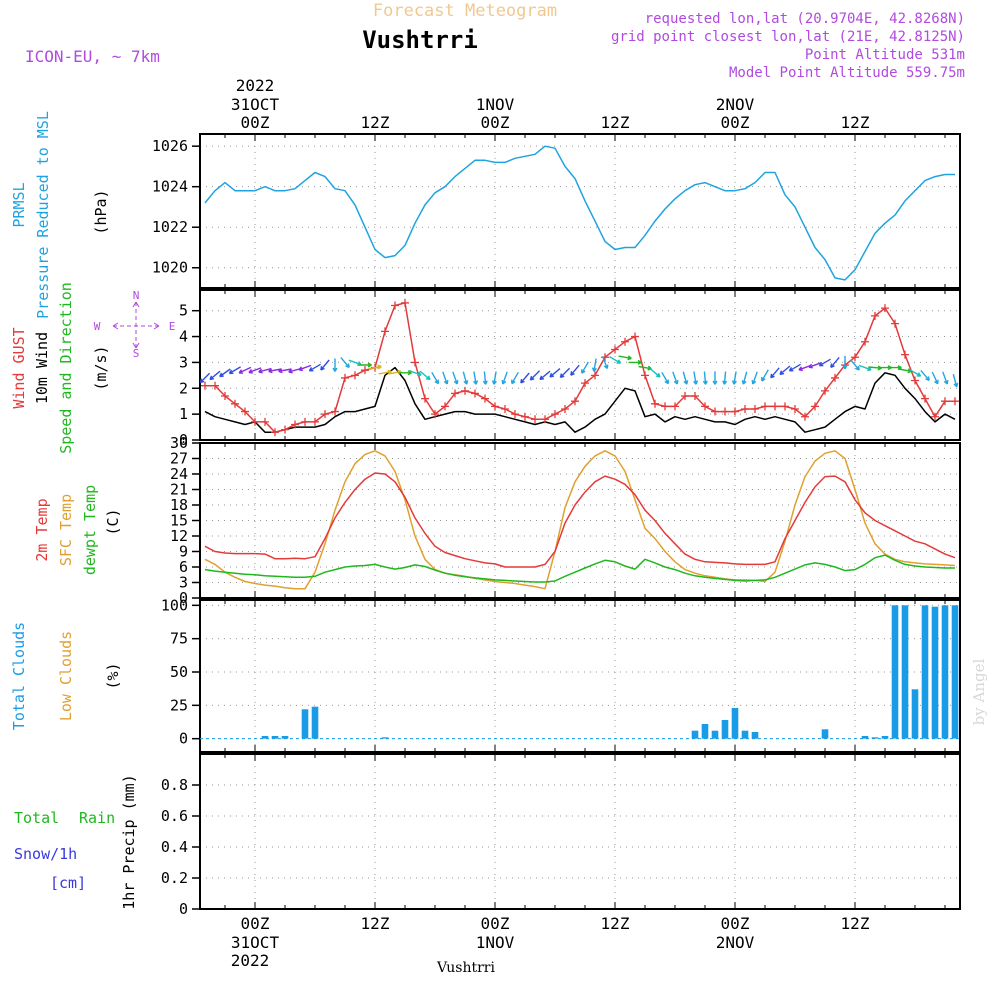 The image size is (1000, 1000). I want to click on wind-panel: 0 1 2 3 4 5, so click(570, 369).